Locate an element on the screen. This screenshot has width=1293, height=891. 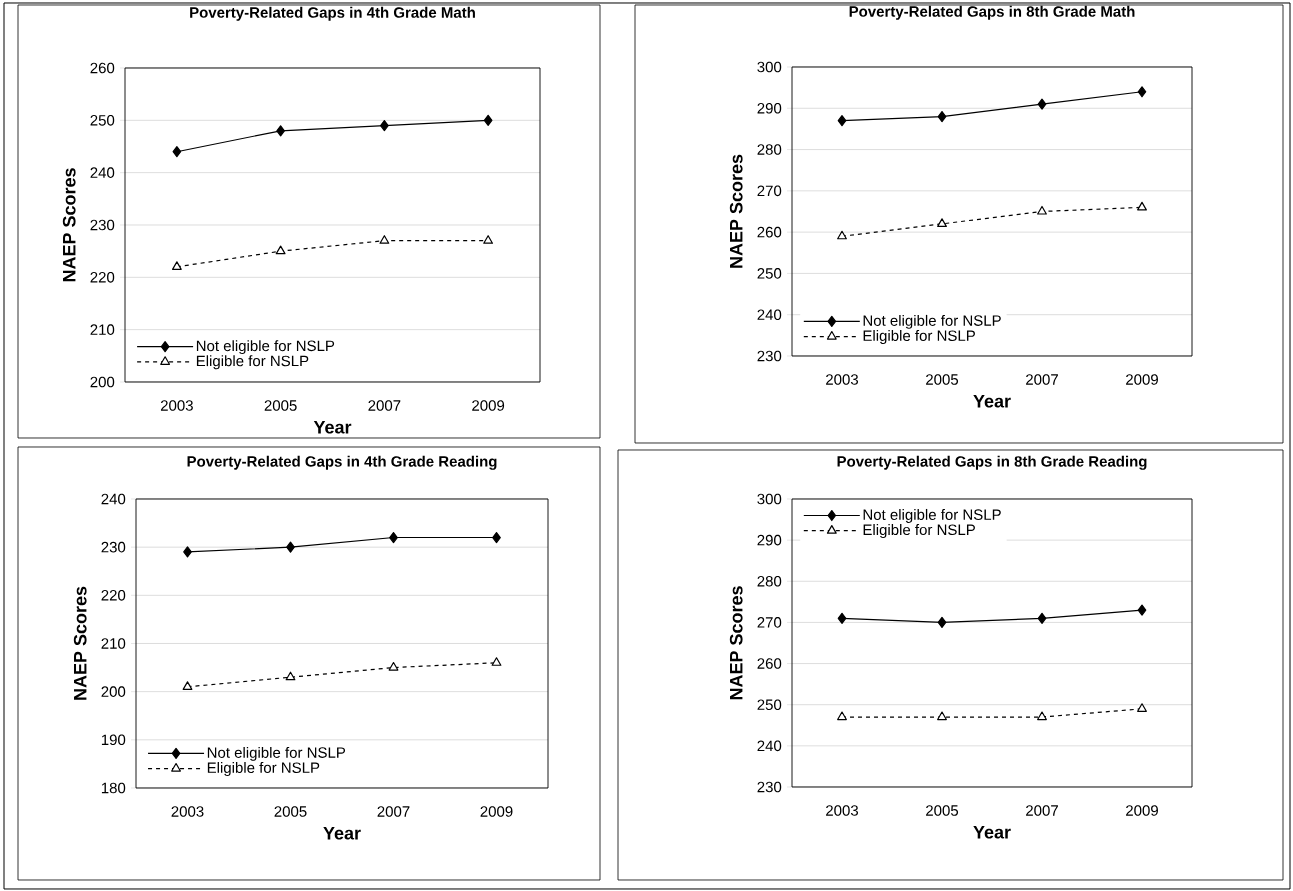
chart-title: Poverty-Related Gaps in 4th Grade Math is located at coordinates (332, 13).